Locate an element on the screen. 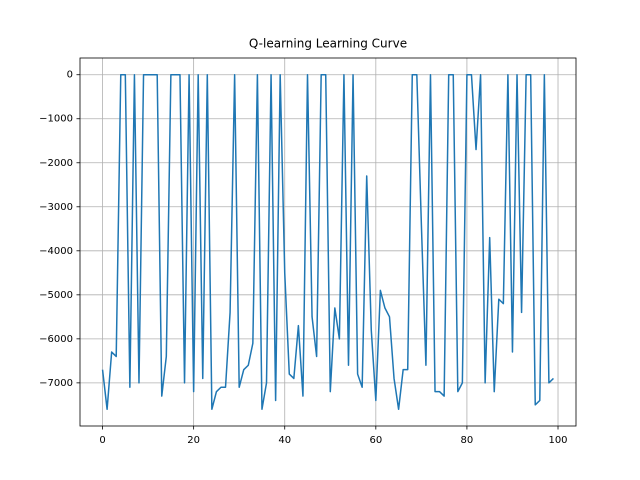  x-tick-label: 20 is located at coordinates (193, 440).